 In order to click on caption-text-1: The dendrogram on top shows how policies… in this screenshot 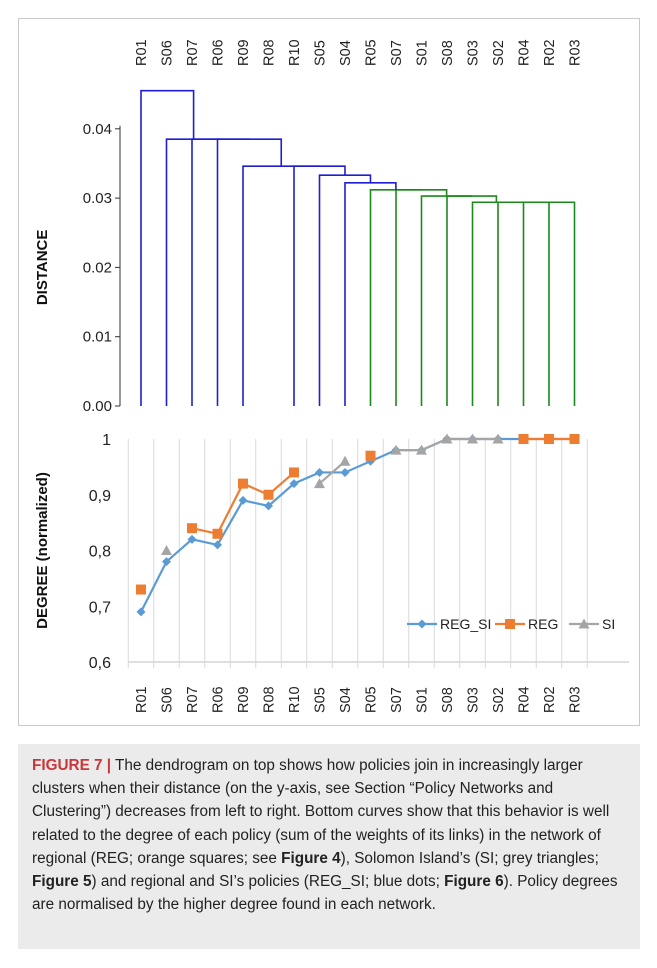, I will do `click(321, 812)`.